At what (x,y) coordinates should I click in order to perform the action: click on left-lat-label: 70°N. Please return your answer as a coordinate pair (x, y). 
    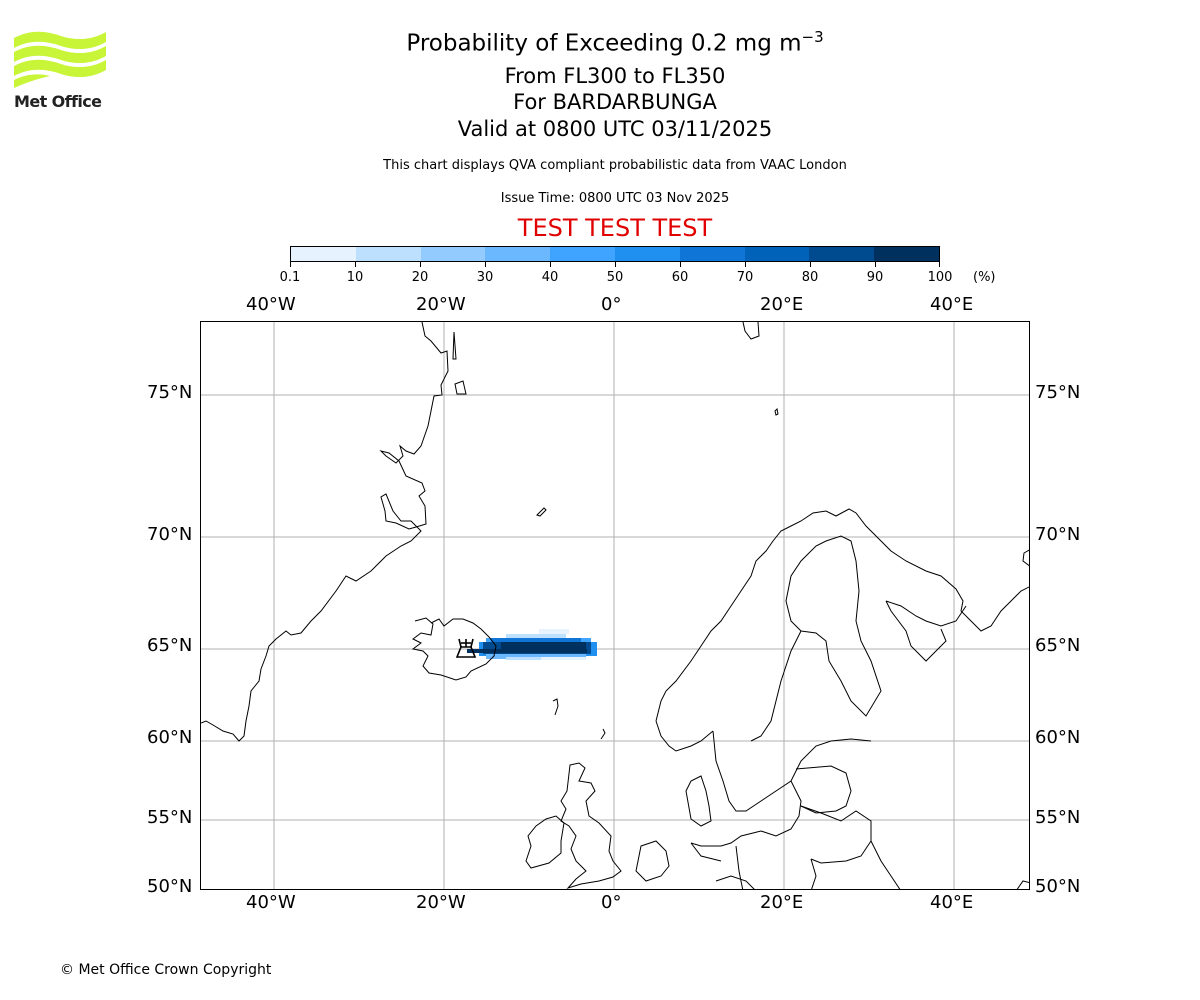
    Looking at the image, I should click on (170, 534).